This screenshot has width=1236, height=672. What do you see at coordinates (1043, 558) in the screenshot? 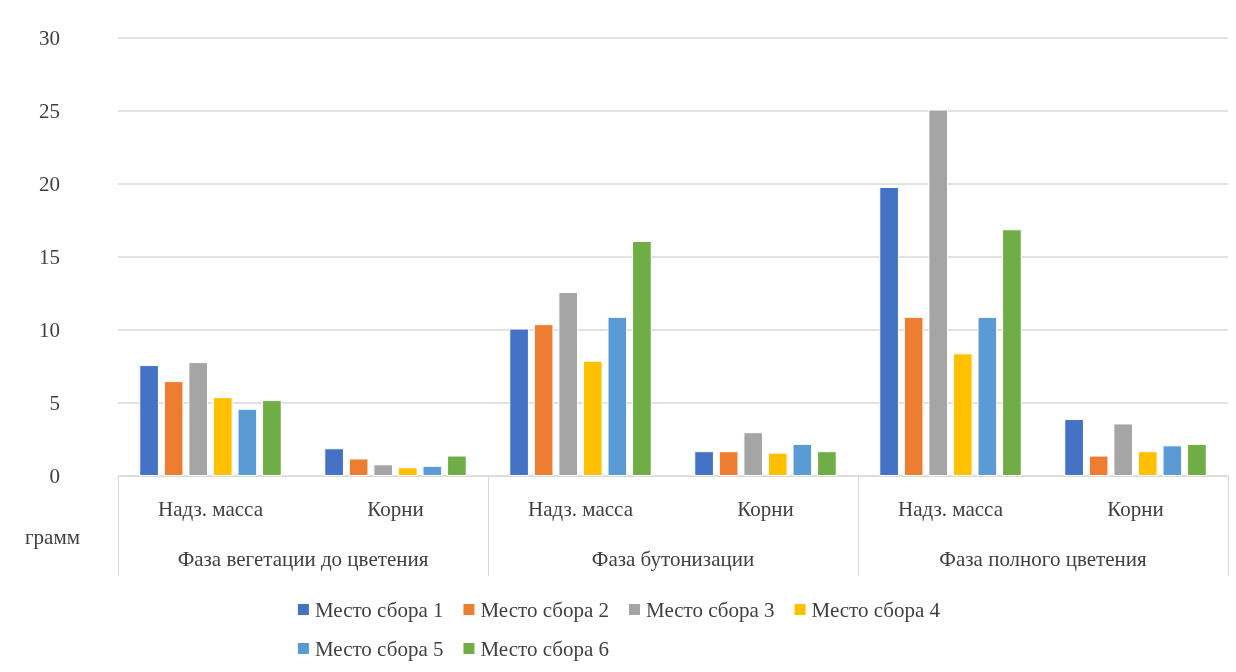
I see `text: Фаза полного цветения` at bounding box center [1043, 558].